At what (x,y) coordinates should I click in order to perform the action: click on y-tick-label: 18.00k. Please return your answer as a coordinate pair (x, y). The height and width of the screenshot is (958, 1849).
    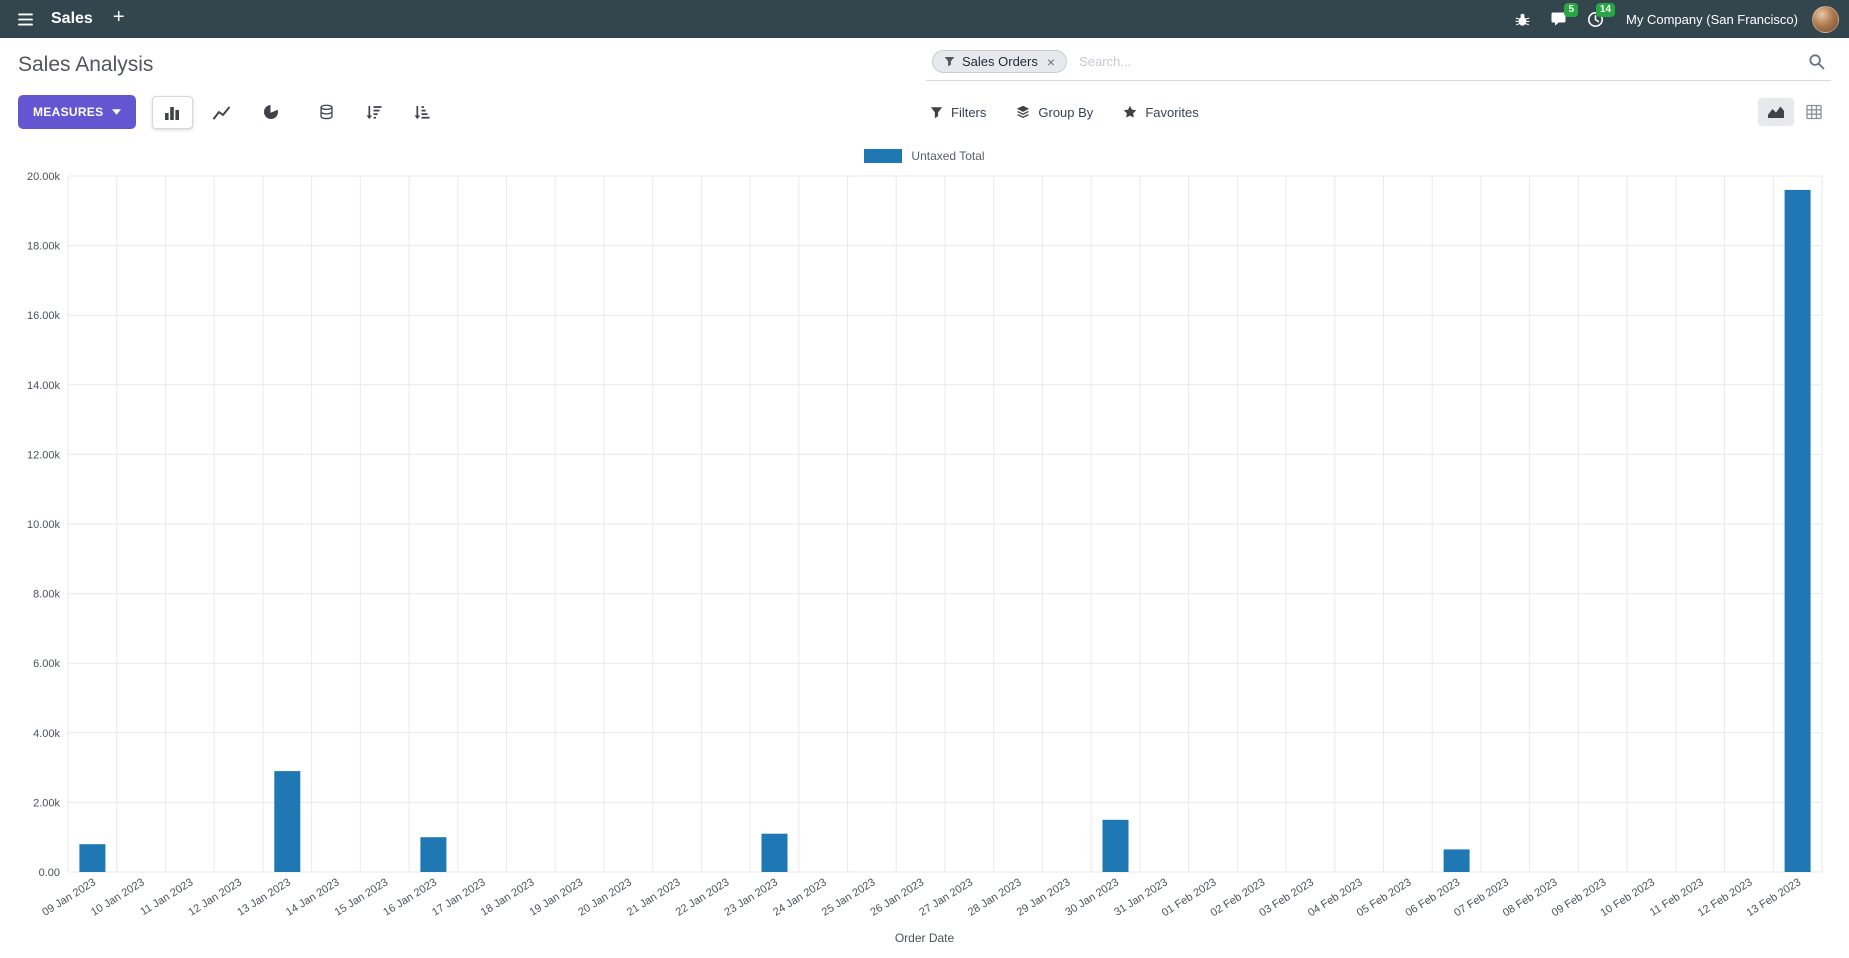
    Looking at the image, I should click on (44, 247).